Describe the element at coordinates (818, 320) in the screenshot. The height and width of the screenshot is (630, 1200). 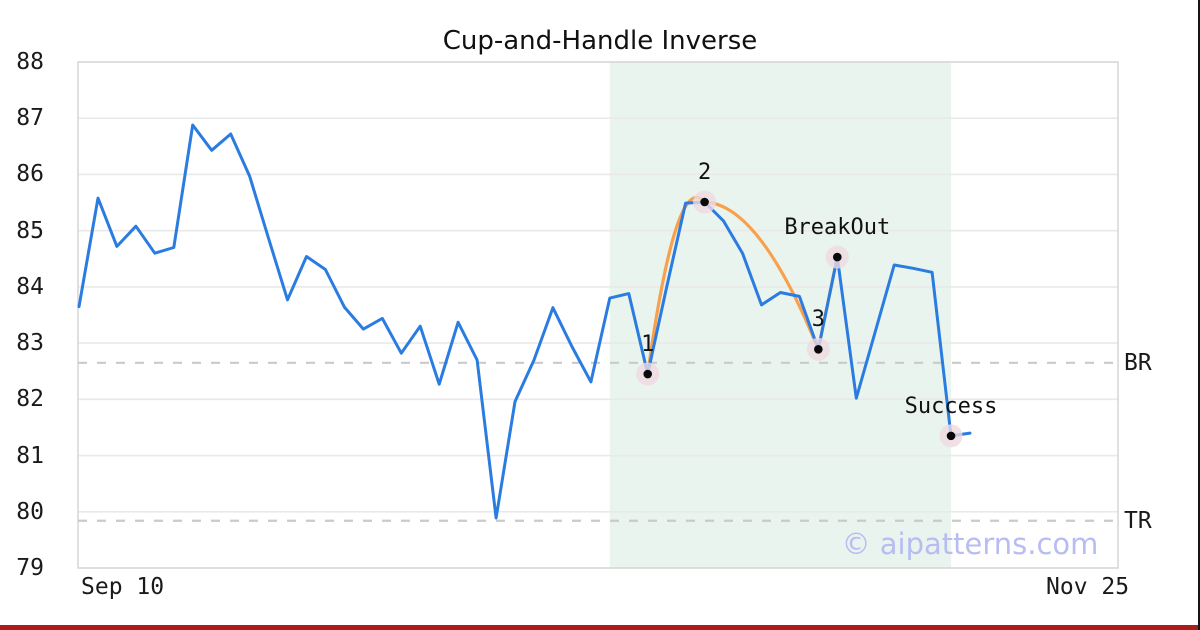
I see `annotation-label-3: 3` at that location.